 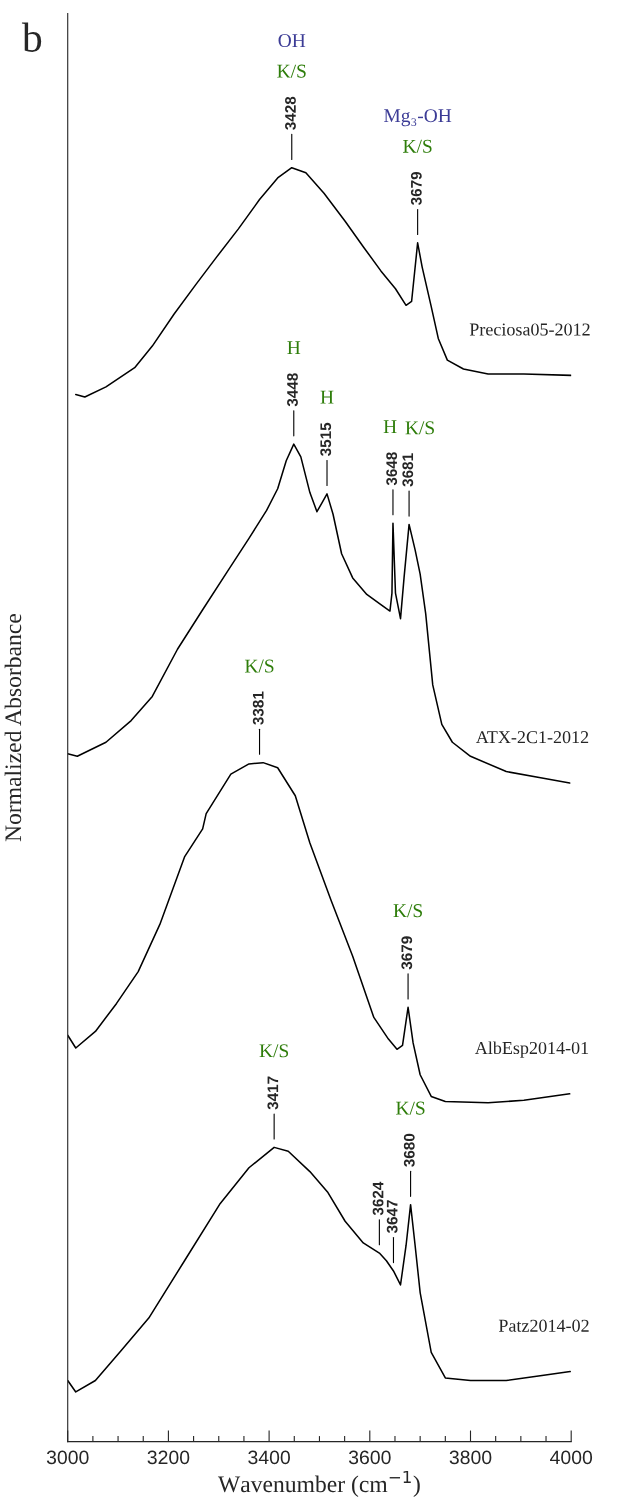 What do you see at coordinates (531, 1049) in the screenshot?
I see `text: AlbEsp2014-01` at bounding box center [531, 1049].